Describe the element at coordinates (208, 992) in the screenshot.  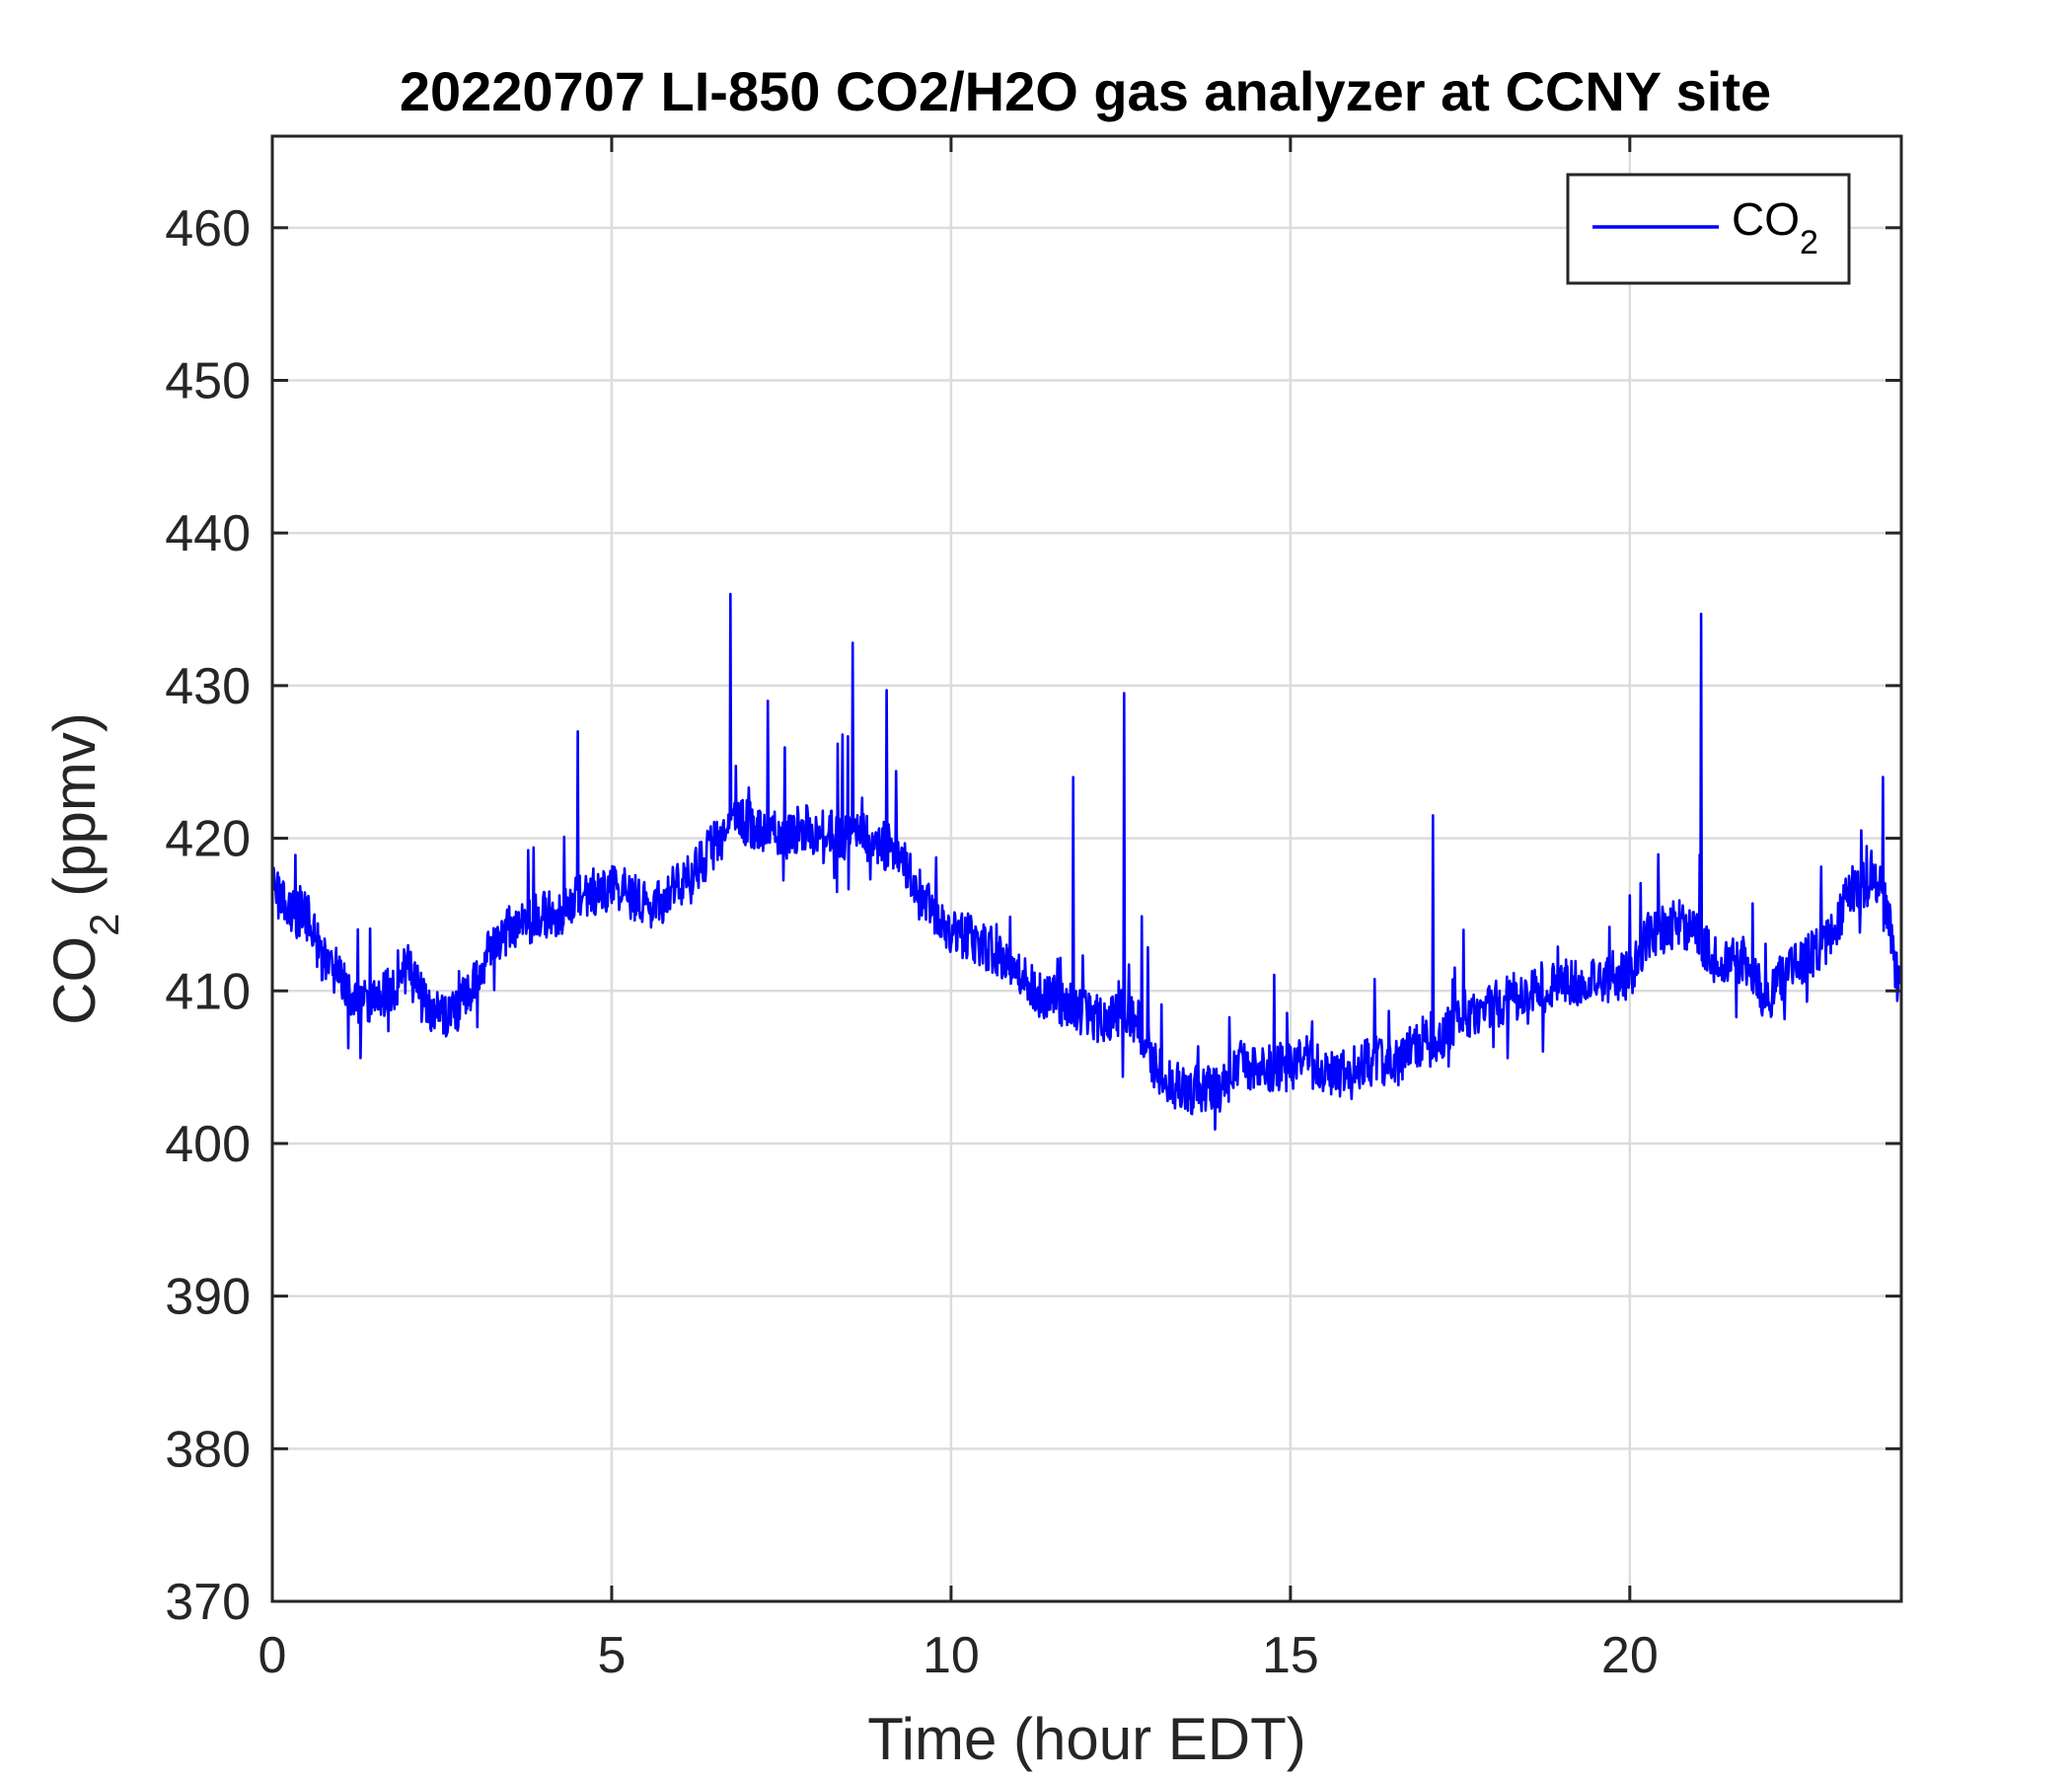
I see `y-tick-label: 410` at that location.